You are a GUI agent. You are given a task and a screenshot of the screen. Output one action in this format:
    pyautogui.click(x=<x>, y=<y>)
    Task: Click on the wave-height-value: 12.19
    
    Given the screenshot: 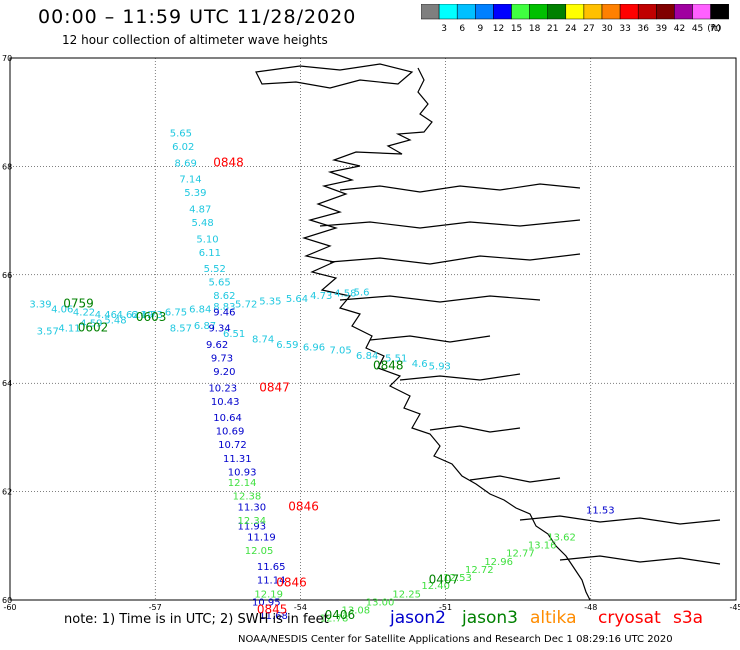 What is the action you would take?
    pyautogui.click(x=268, y=594)
    